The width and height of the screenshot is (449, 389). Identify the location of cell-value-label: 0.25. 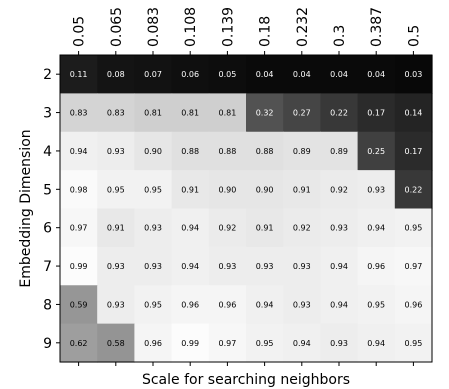
(376, 151).